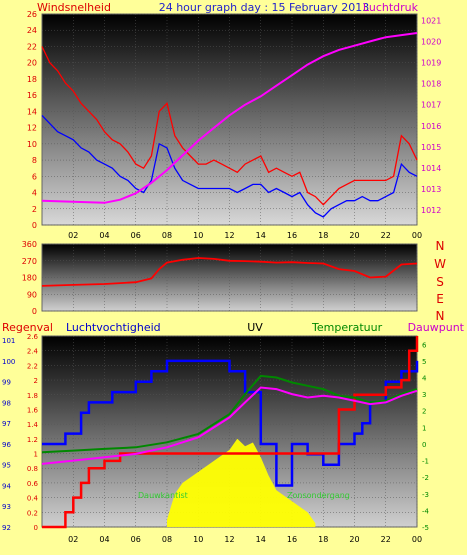 This screenshot has width=467, height=555. I want to click on rain-tick-label: 0.6, so click(33, 484).